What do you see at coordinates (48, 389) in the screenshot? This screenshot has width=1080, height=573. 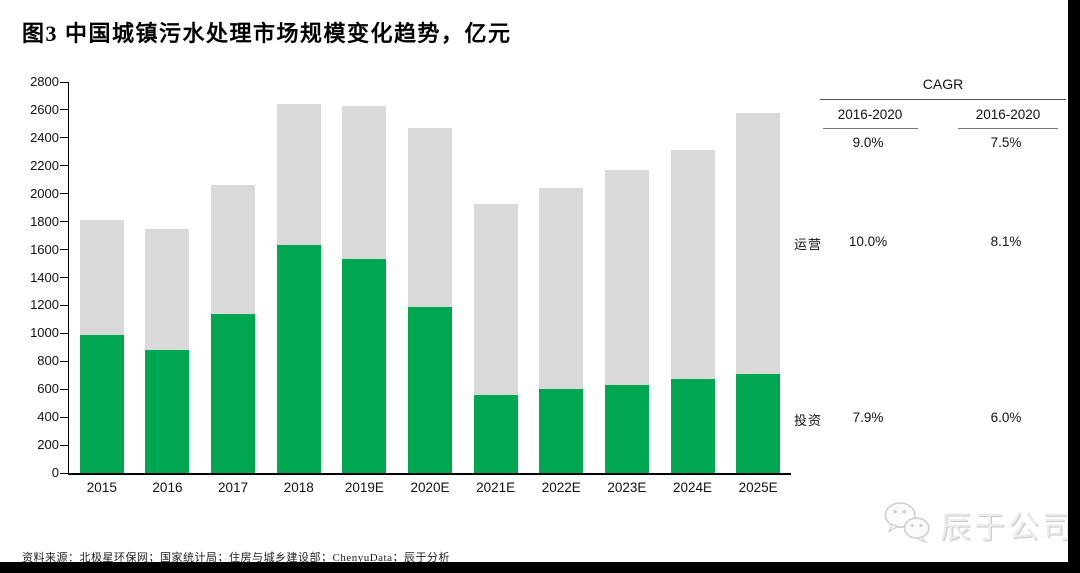 I see `y-axis-label: 600` at bounding box center [48, 389].